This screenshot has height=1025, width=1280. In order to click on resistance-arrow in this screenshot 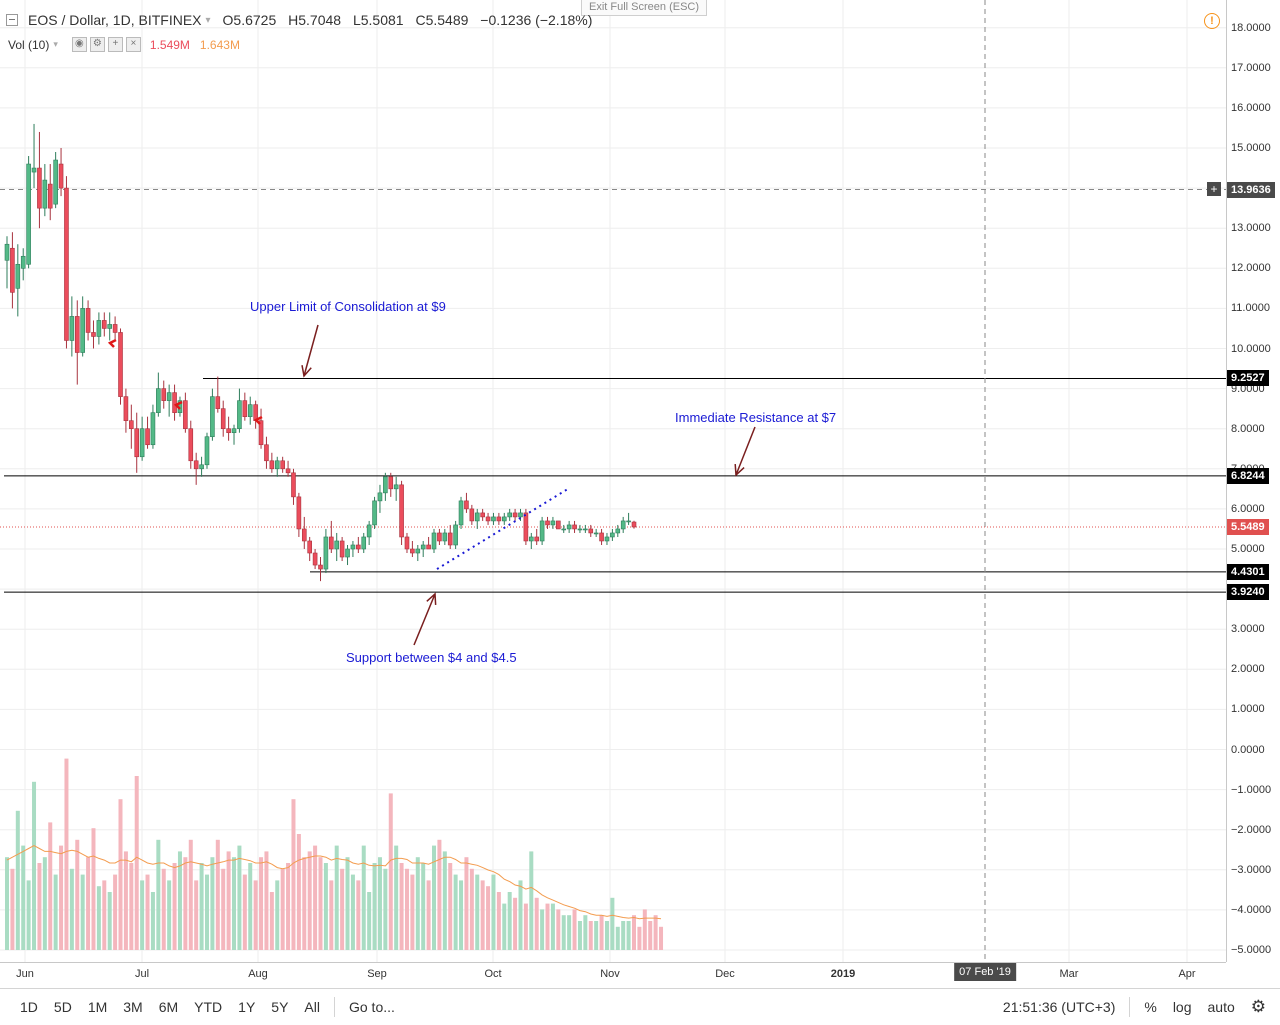, I will do `click(745, 451)`.